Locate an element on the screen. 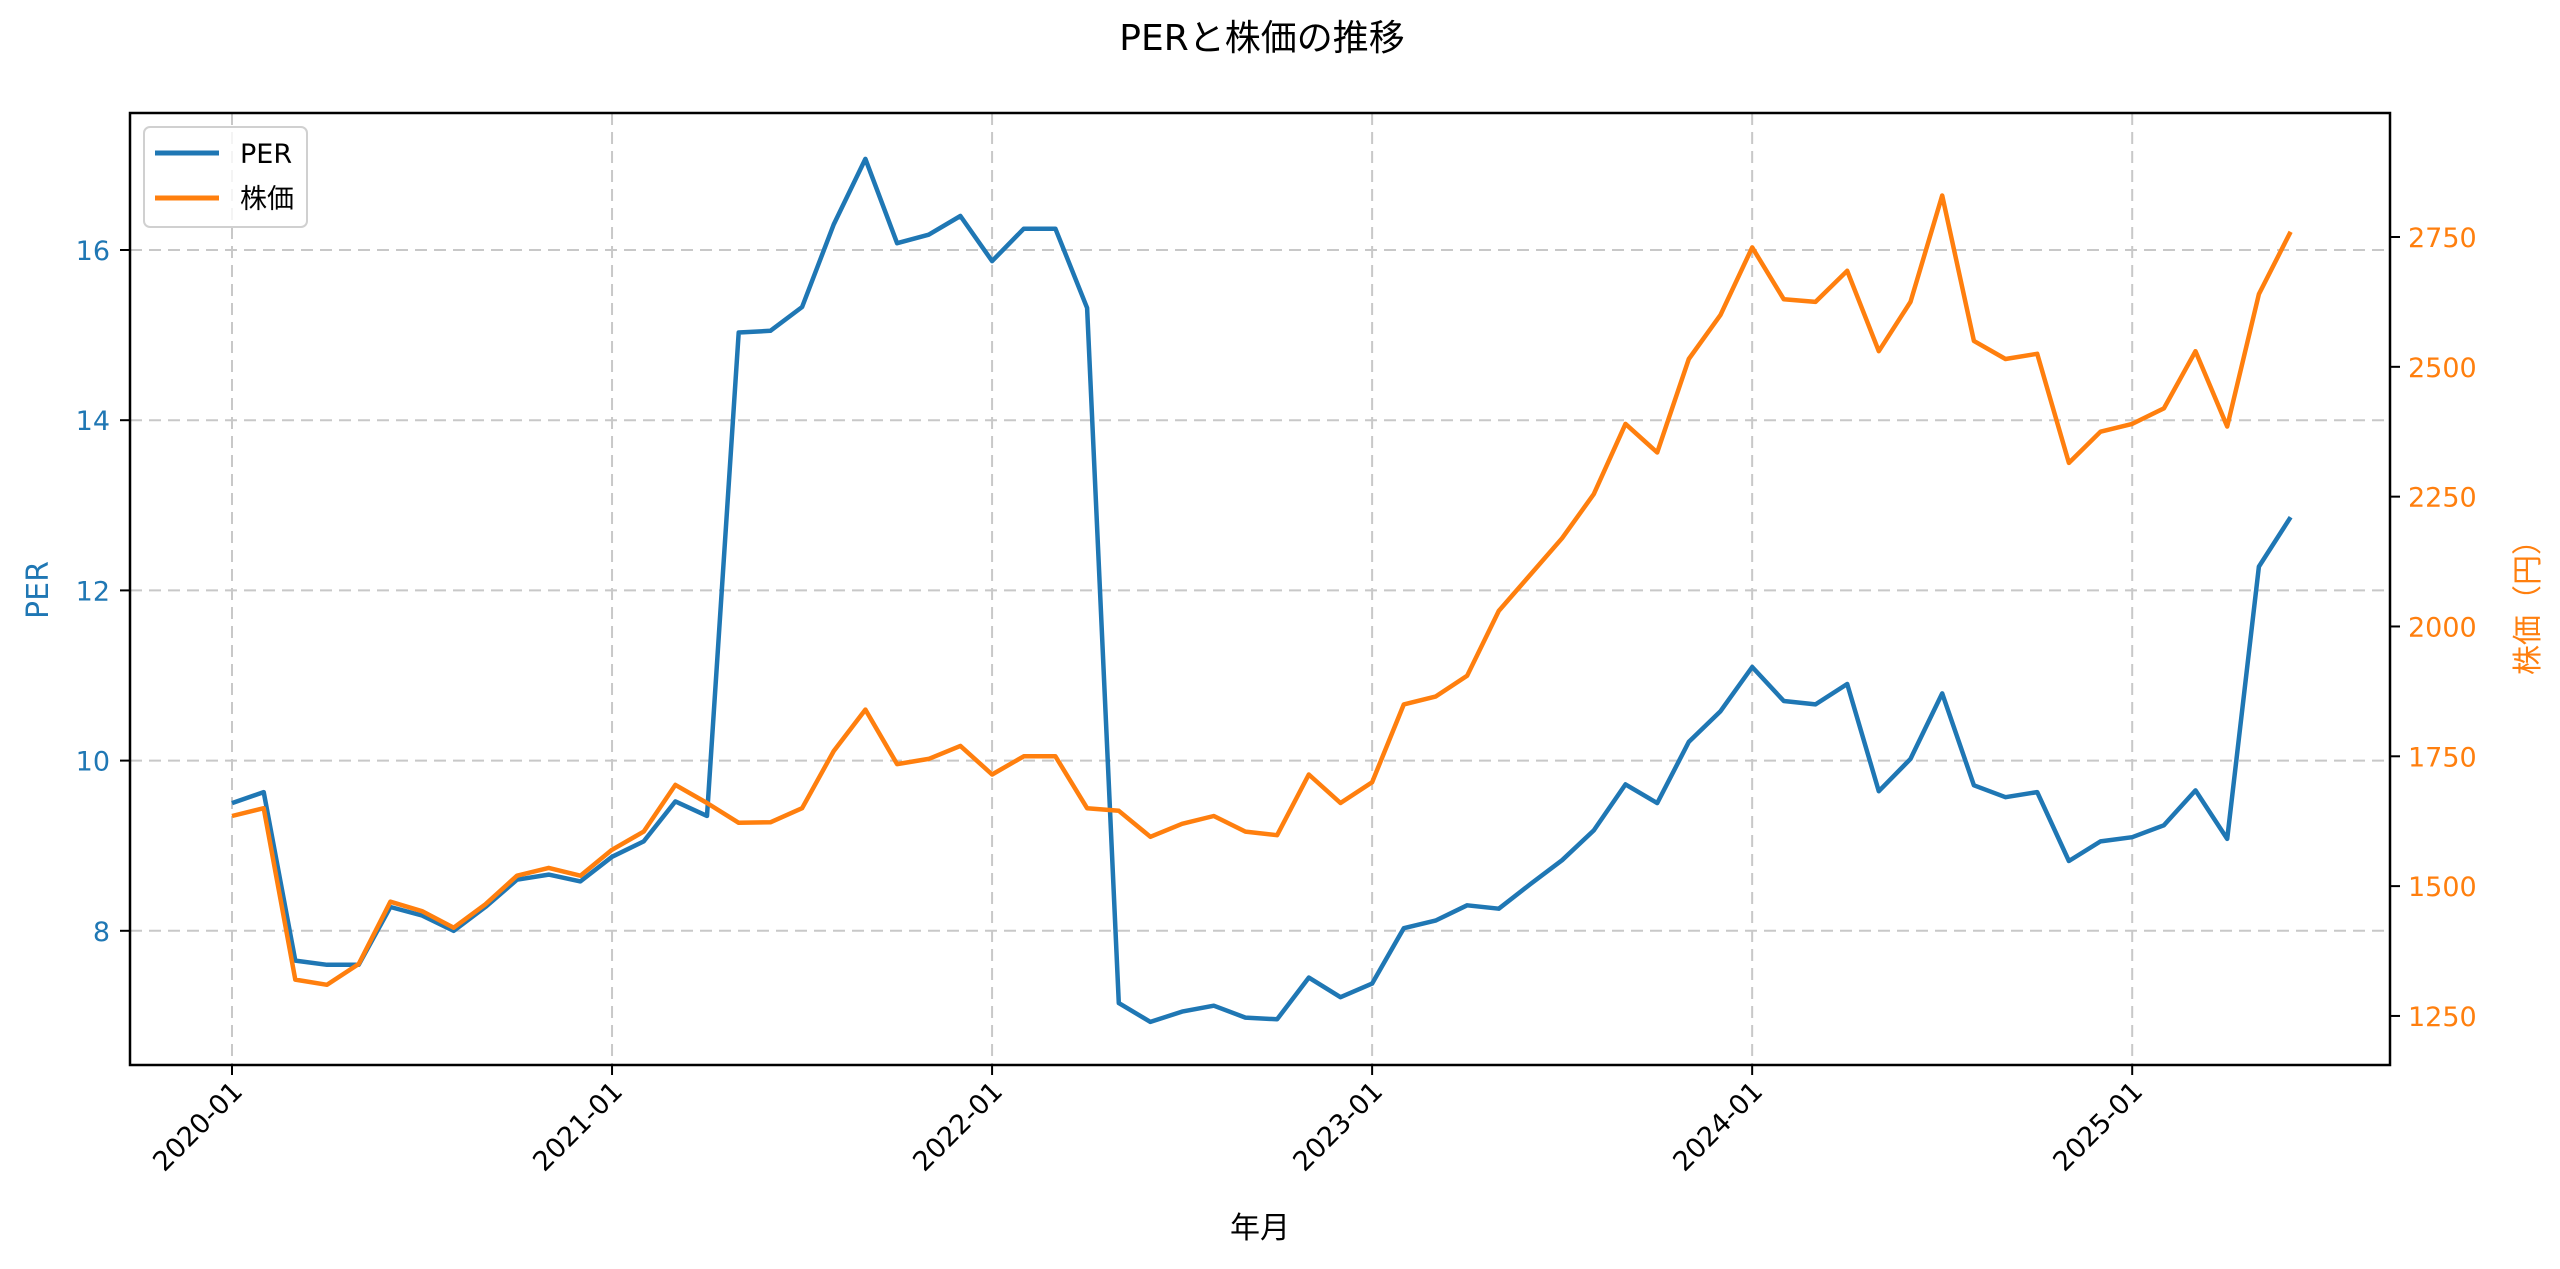  y-tick-label-left: 8 is located at coordinates (101, 932).